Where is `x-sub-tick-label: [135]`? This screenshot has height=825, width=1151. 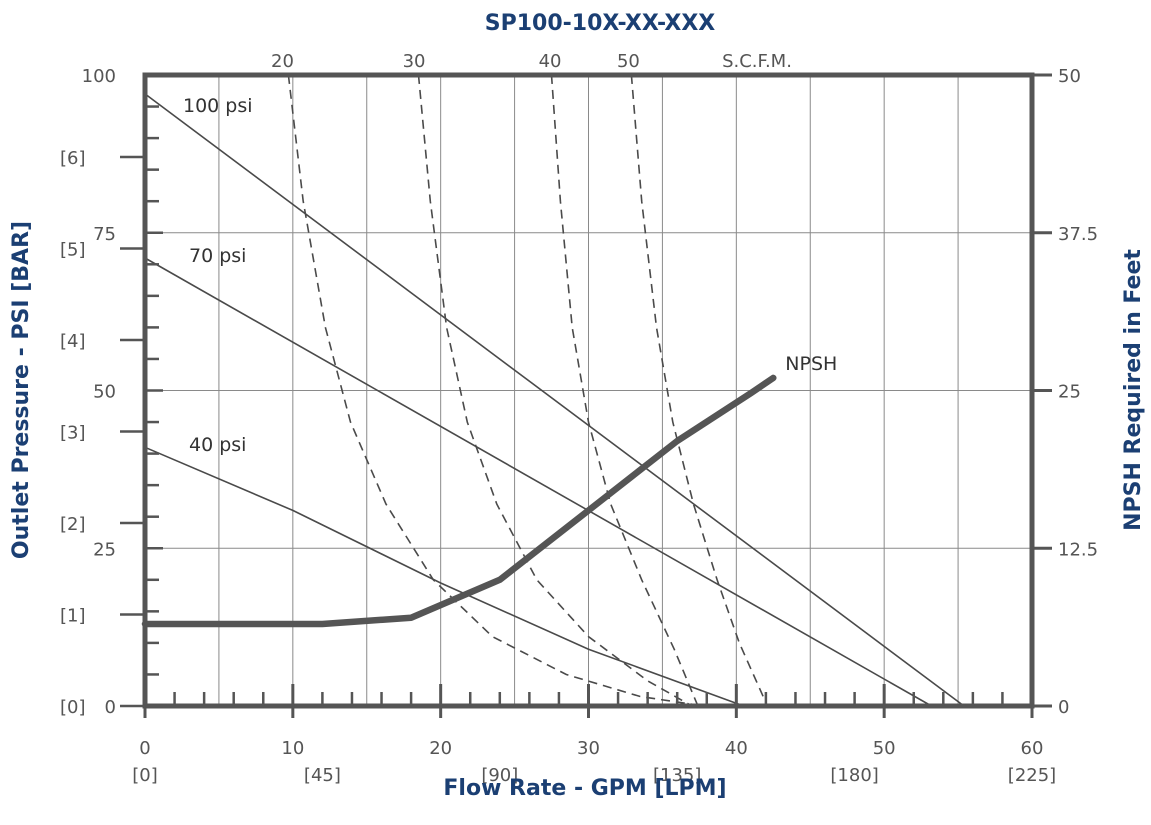
x-sub-tick-label: [135] is located at coordinates (677, 775).